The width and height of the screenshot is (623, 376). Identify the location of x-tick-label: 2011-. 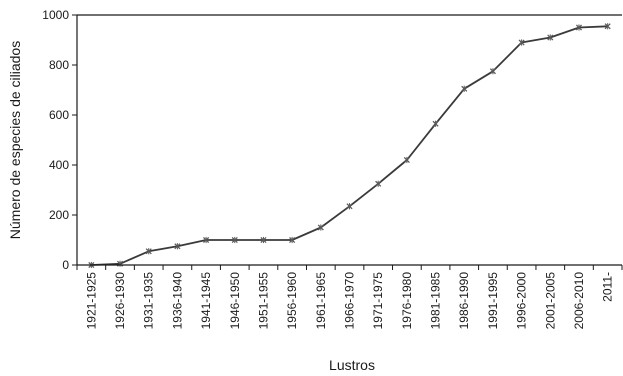
(608, 287).